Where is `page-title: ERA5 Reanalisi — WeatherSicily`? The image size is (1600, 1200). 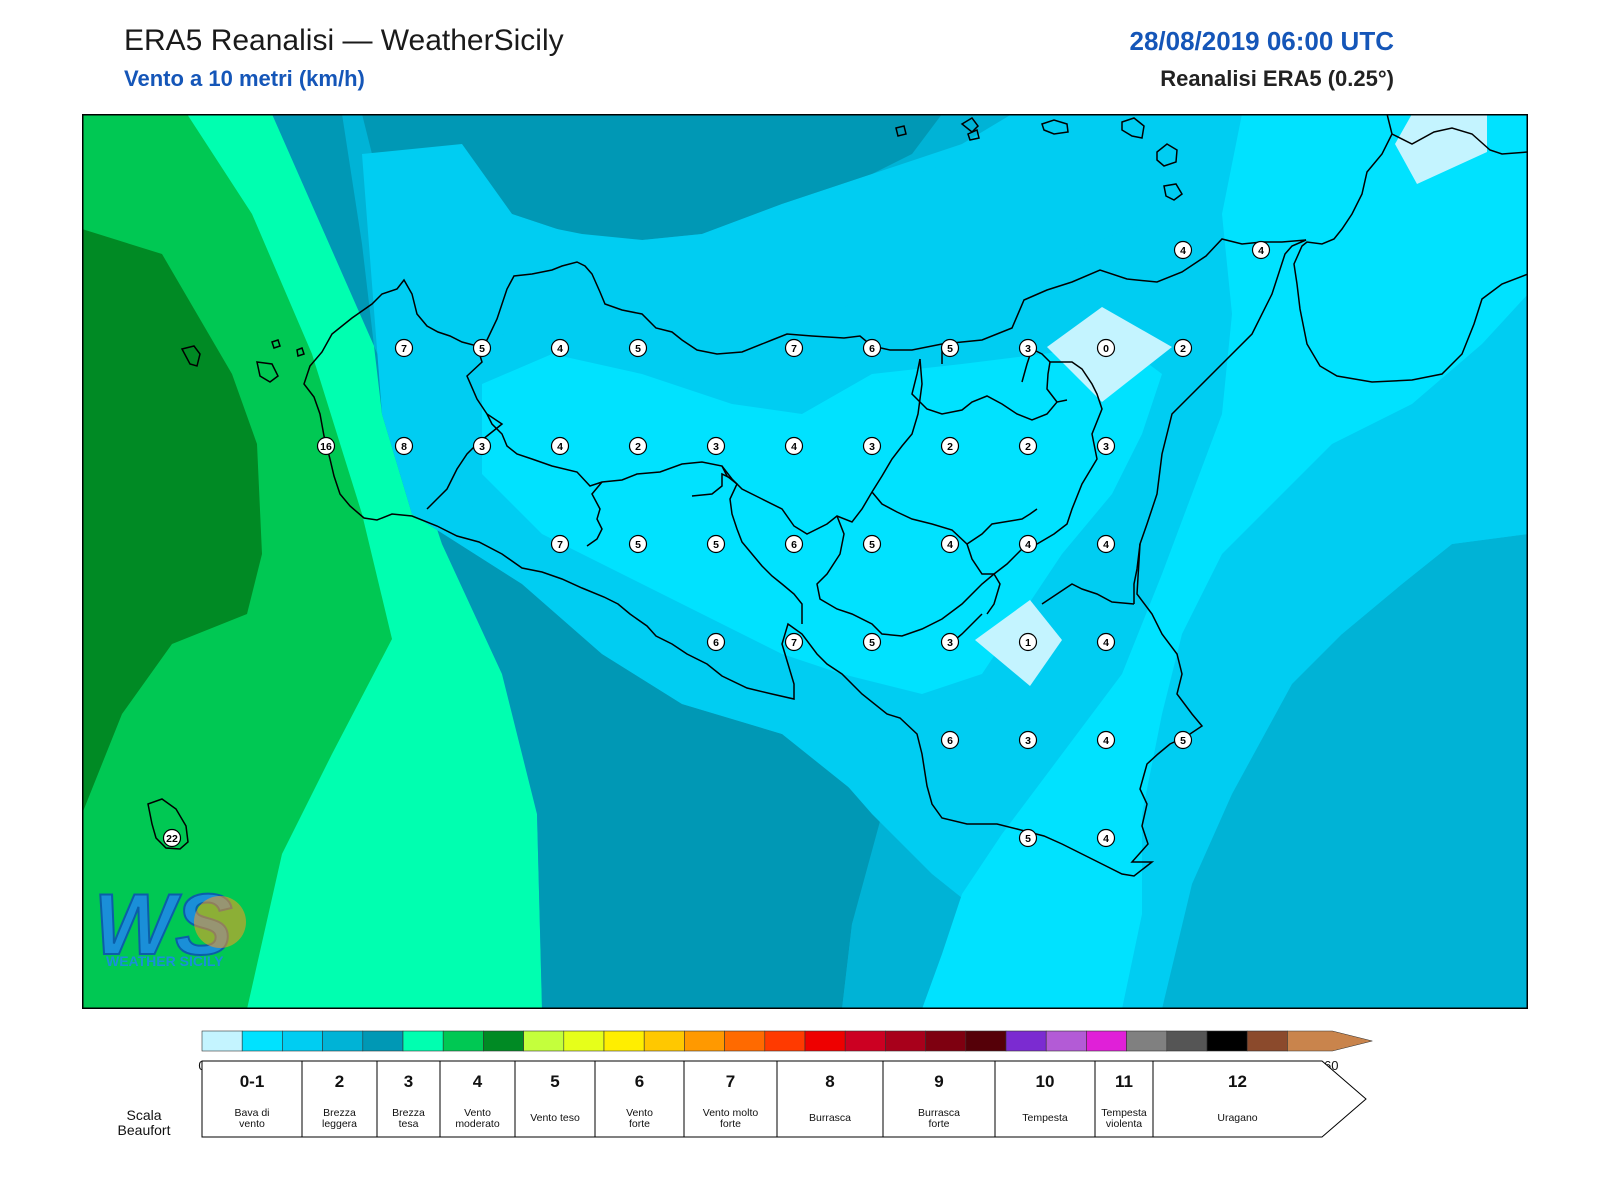
page-title: ERA5 Reanalisi — WeatherSicily is located at coordinates (344, 40).